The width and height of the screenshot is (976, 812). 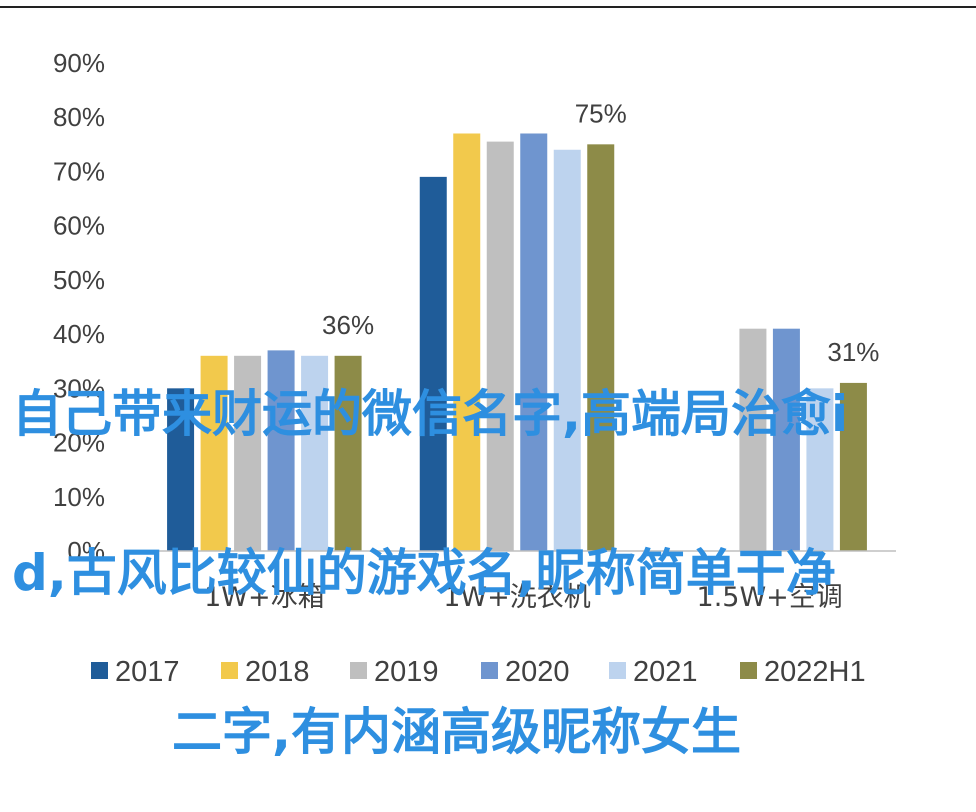 I want to click on y-tick-label: 90%, so click(x=79, y=63).